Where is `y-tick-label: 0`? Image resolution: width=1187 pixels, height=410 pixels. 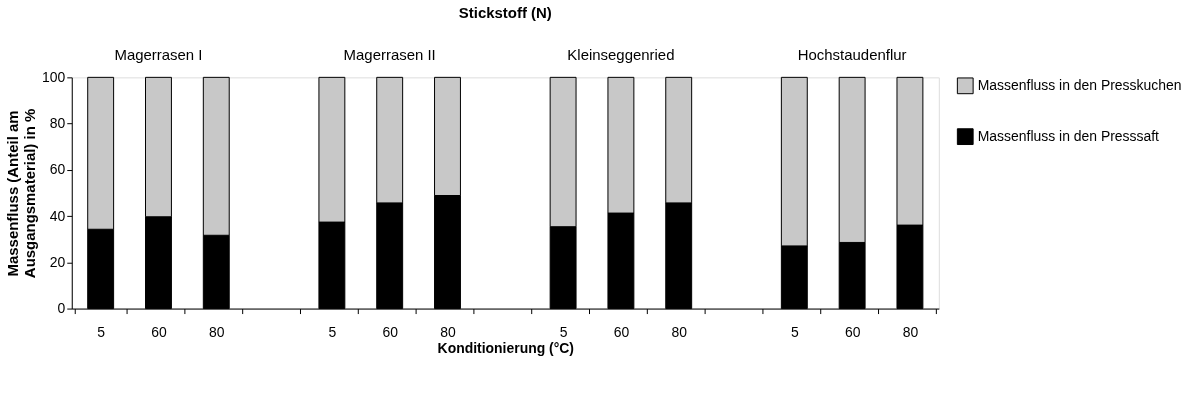
y-tick-label: 0 is located at coordinates (61, 308).